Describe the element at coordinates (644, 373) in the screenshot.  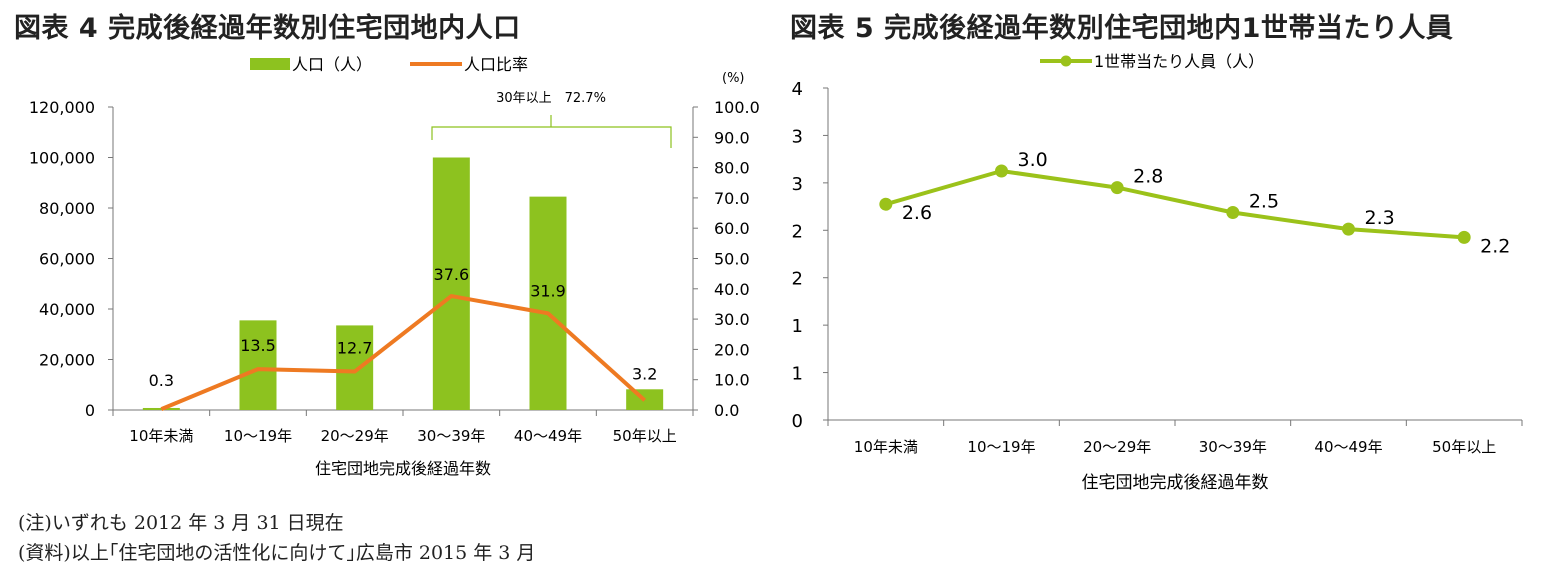
I see `ratio-data-label: 3.2` at that location.